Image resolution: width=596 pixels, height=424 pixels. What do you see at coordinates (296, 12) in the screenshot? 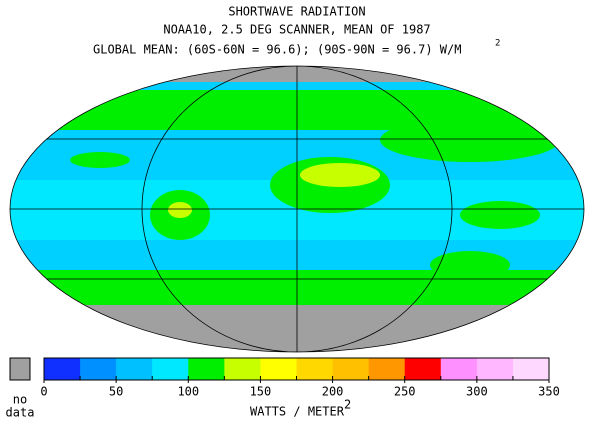
I see `title: SHORTWAVE RADIATION` at bounding box center [296, 12].